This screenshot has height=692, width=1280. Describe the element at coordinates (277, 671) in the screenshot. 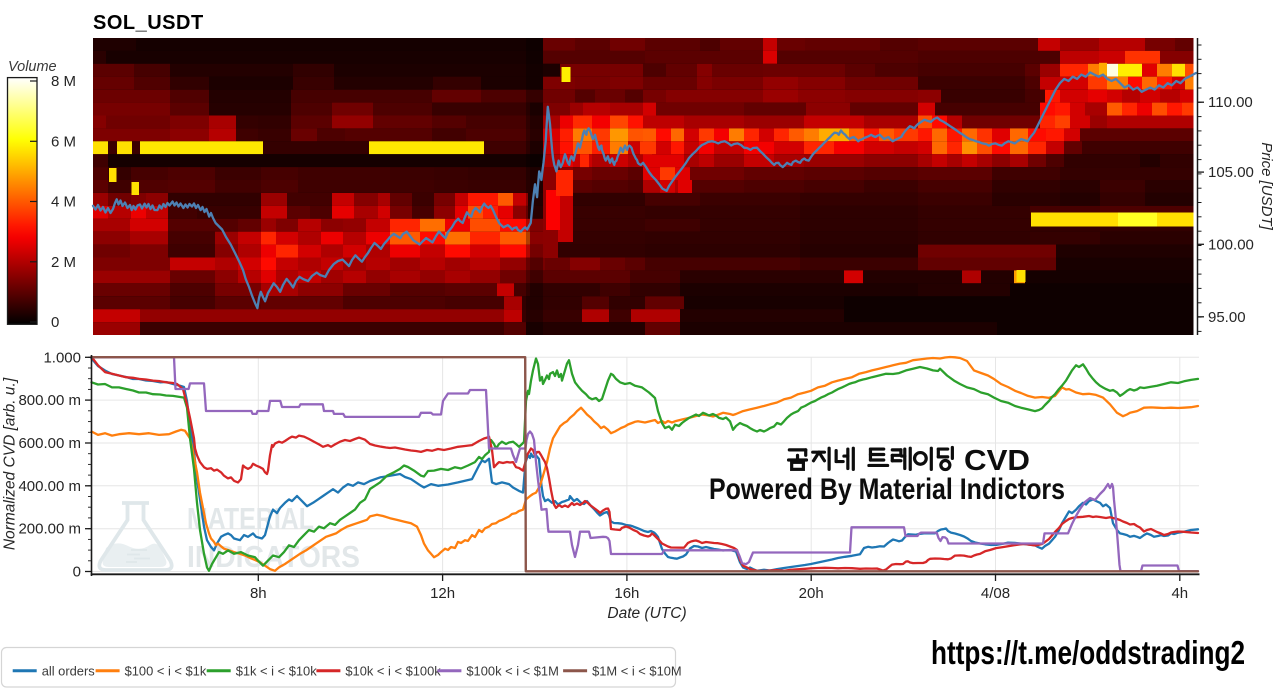

I see `svg-text: $1k < i < $10k` at that location.